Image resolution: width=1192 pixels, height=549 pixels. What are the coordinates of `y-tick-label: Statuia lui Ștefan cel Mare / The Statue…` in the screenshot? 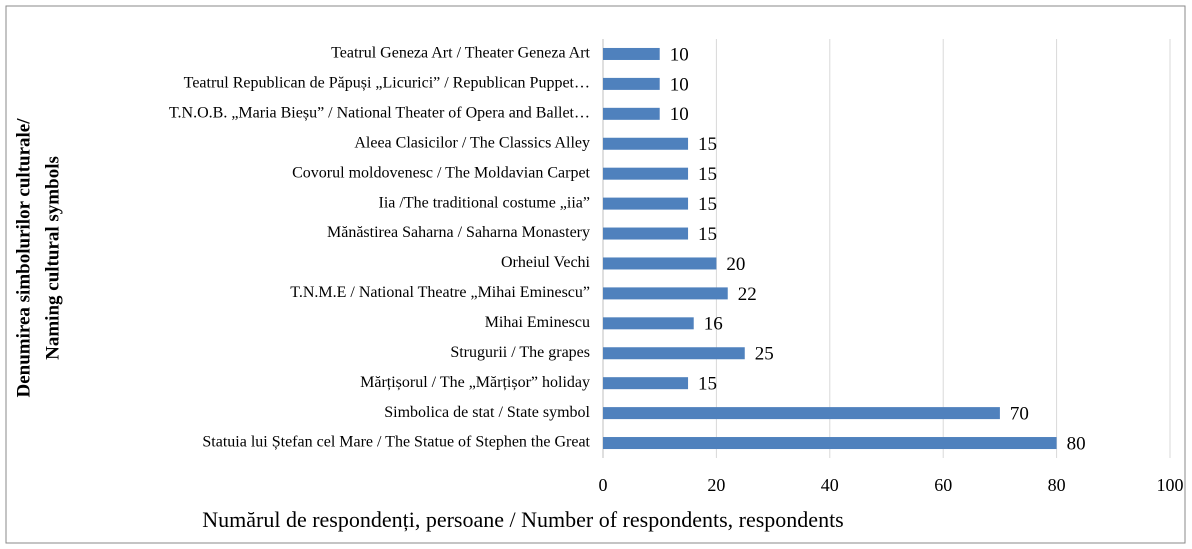 It's located at (396, 442).